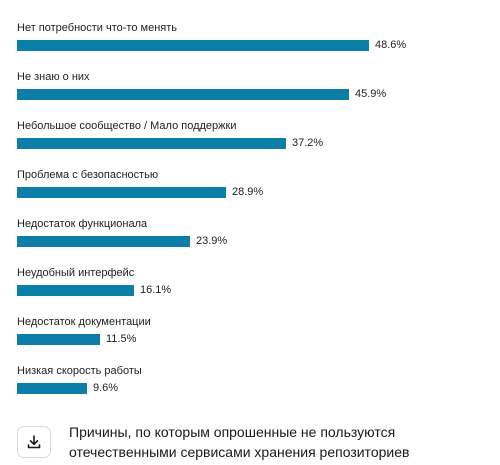 Image resolution: width=500 pixels, height=465 pixels. What do you see at coordinates (156, 290) in the screenshot?
I see `value-label: 16.1%` at bounding box center [156, 290].